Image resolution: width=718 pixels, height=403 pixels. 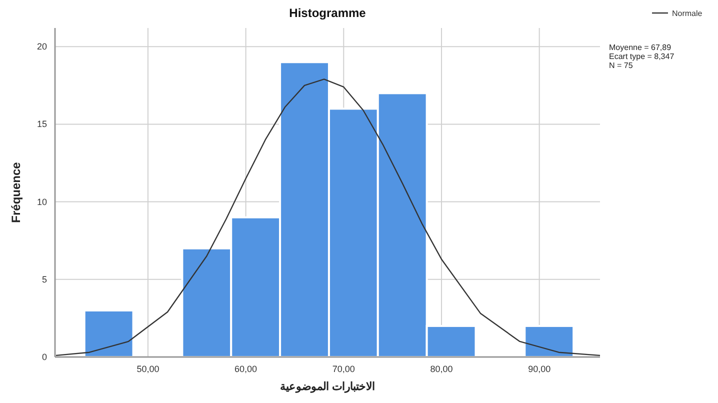 What do you see at coordinates (539, 369) in the screenshot?
I see `x-tick-label: 90,00` at bounding box center [539, 369].